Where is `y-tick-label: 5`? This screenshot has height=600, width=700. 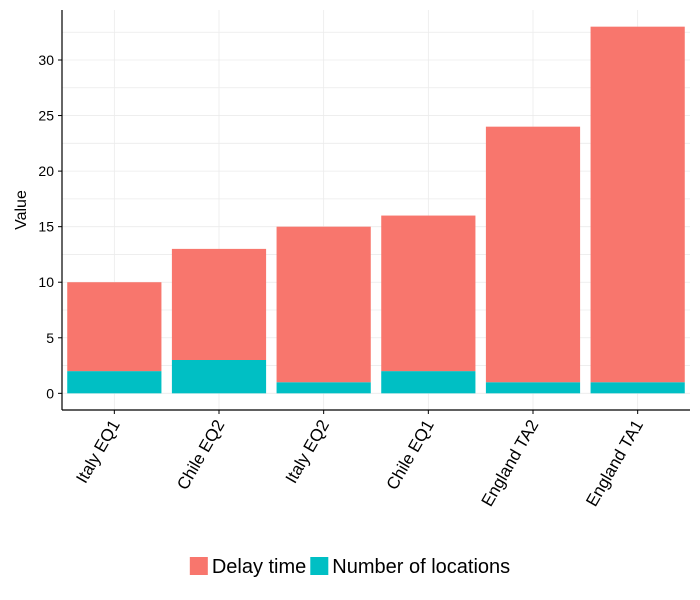 y-tick-label: 5 is located at coordinates (50, 338).